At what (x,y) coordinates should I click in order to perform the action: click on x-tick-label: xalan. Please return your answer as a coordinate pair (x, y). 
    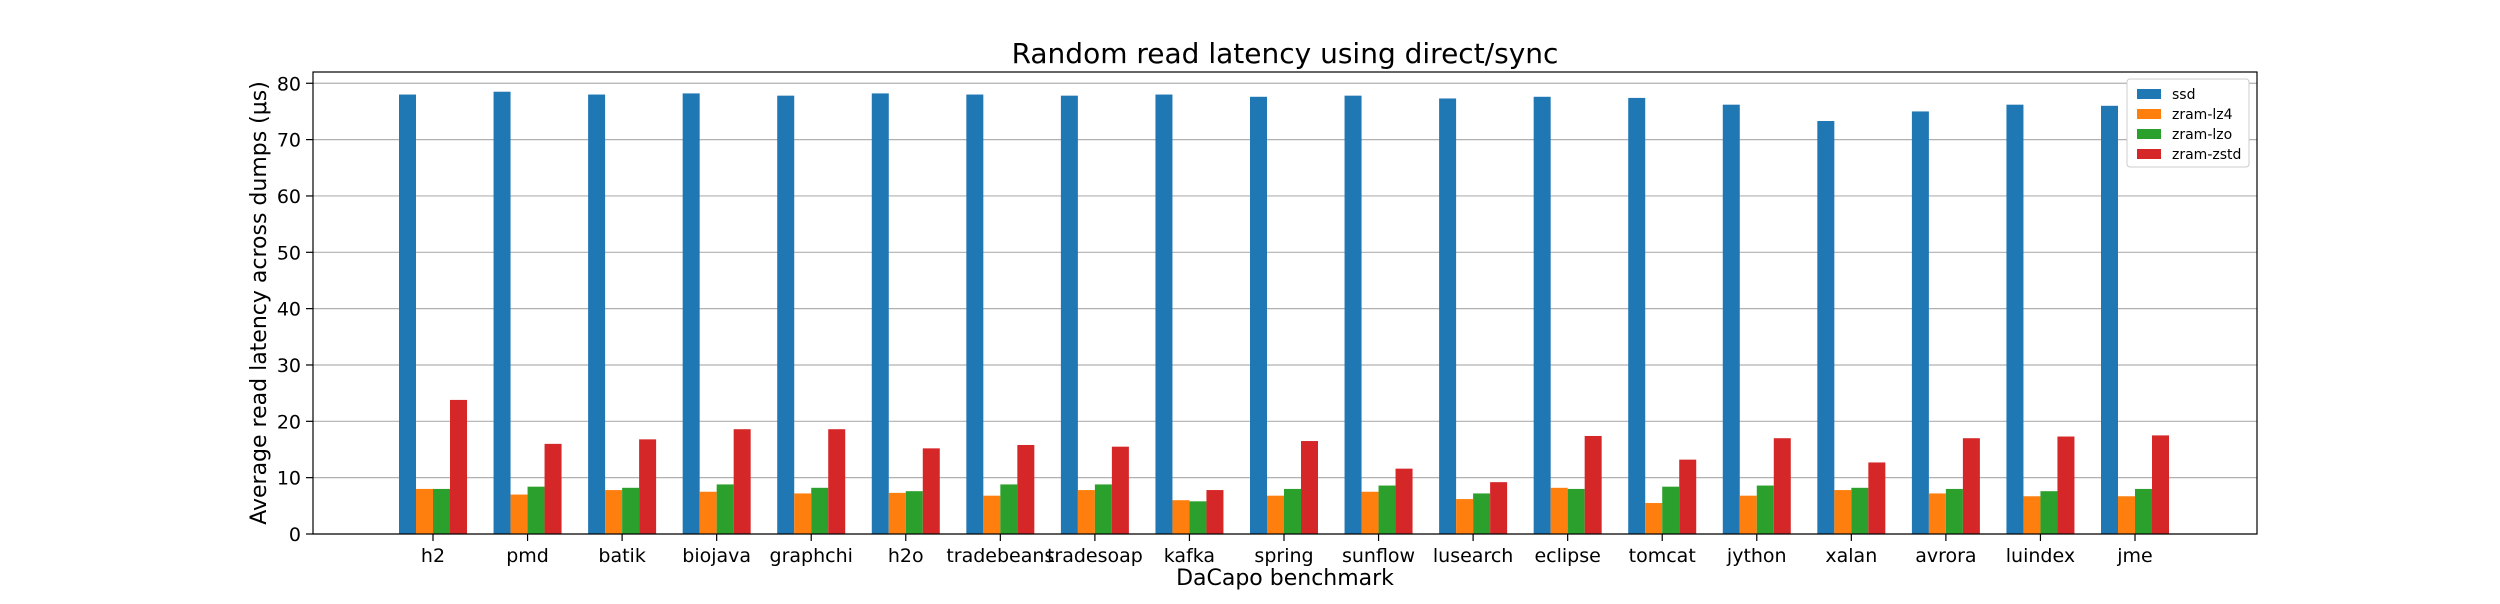
    Looking at the image, I should click on (1851, 556).